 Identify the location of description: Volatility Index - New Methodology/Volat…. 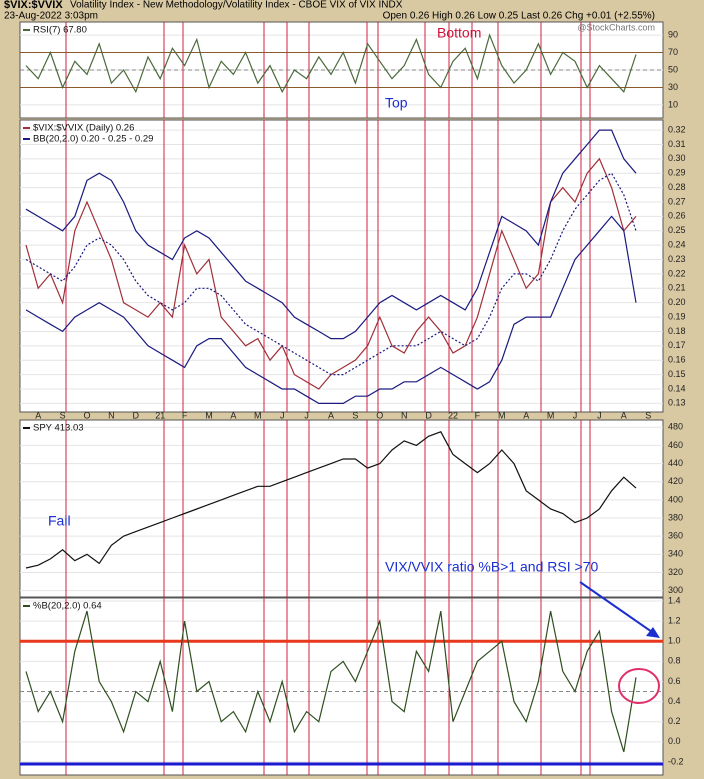
(236, 5).